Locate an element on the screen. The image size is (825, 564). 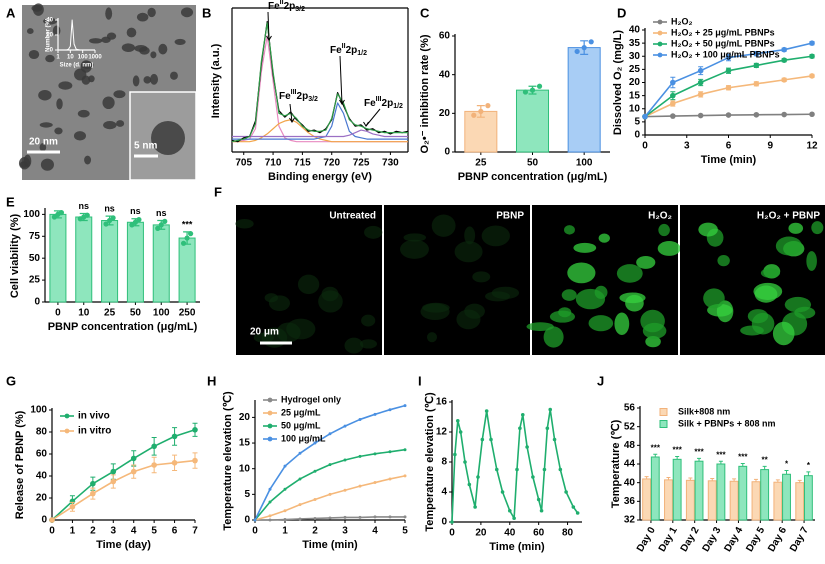
x-axis-label: PBNP concentration (μg/mL) is located at coordinates (533, 177).